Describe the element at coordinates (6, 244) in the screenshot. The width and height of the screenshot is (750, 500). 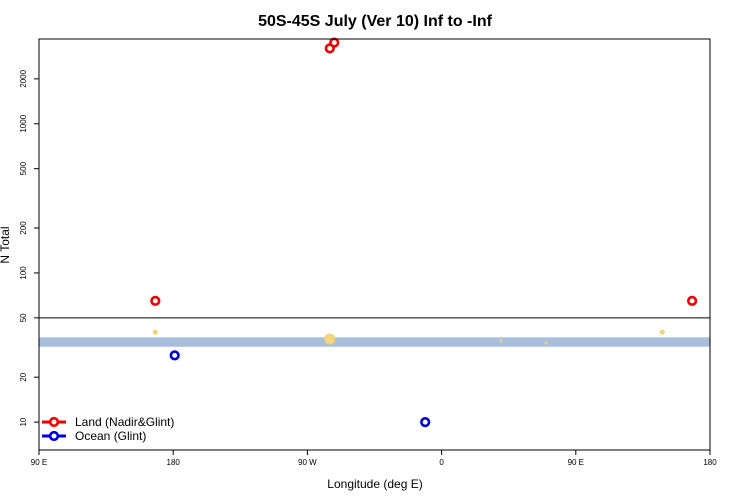
I see `y-axis-label: N Total` at that location.